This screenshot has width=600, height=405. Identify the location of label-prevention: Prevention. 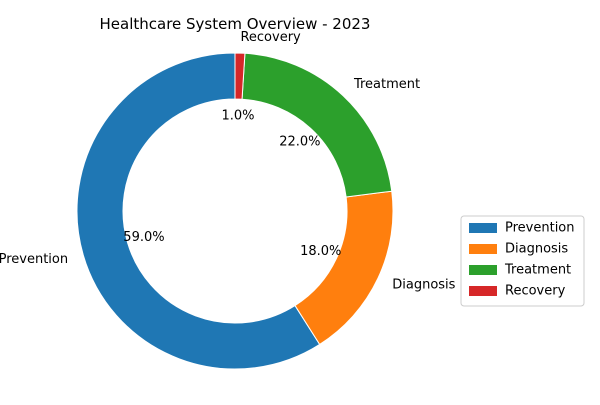
(34, 259).